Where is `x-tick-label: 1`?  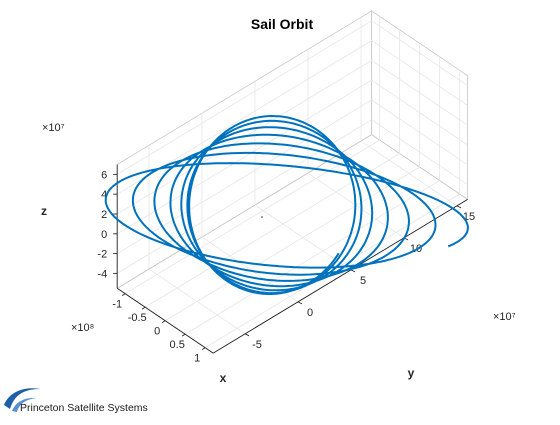 x-tick-label: 1 is located at coordinates (197, 359).